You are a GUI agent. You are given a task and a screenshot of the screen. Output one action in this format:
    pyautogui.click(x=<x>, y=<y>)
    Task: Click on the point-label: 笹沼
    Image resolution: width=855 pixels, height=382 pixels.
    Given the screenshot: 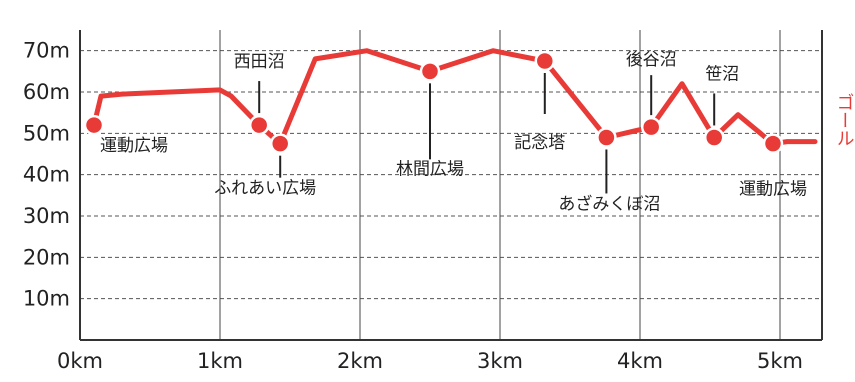 What is the action you would take?
    pyautogui.click(x=722, y=74)
    